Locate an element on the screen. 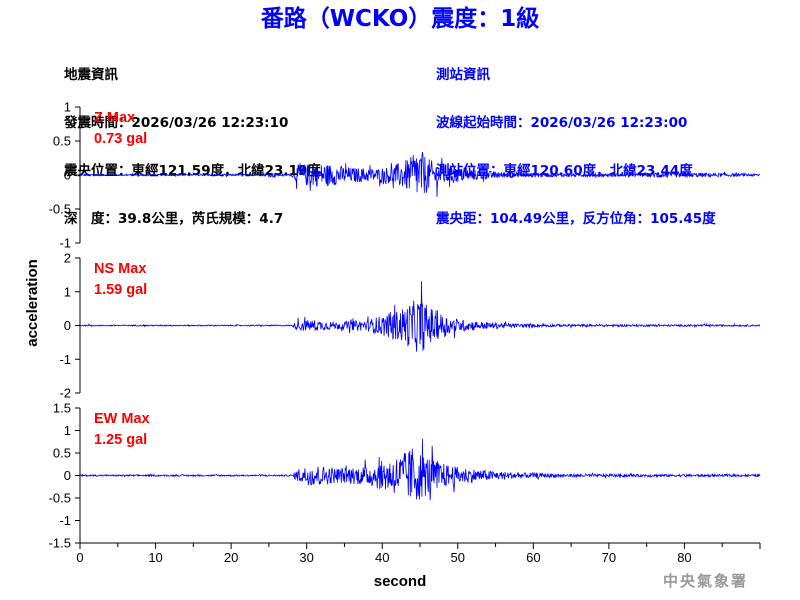  seismic-trace-z is located at coordinates (420, 174).